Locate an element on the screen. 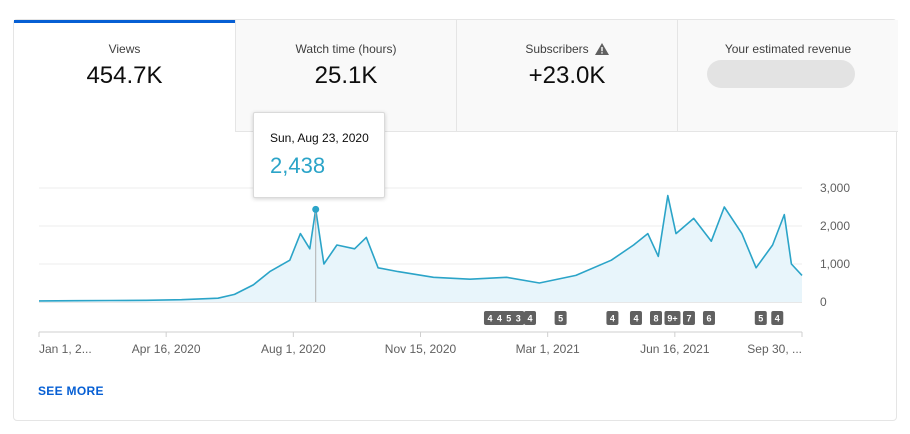 This screenshot has height=434, width=910. hover-point is located at coordinates (316, 209).